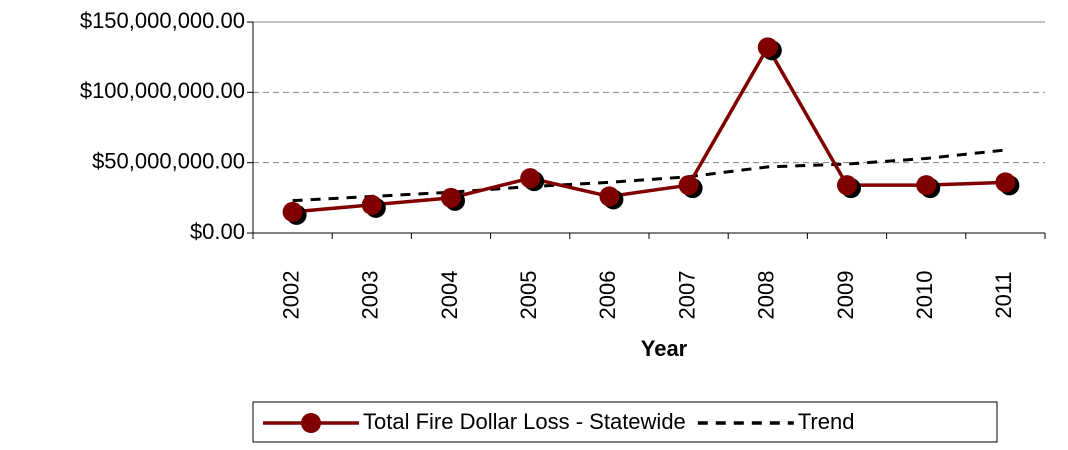  Describe the element at coordinates (826, 421) in the screenshot. I see `legend-label: Trend` at that location.